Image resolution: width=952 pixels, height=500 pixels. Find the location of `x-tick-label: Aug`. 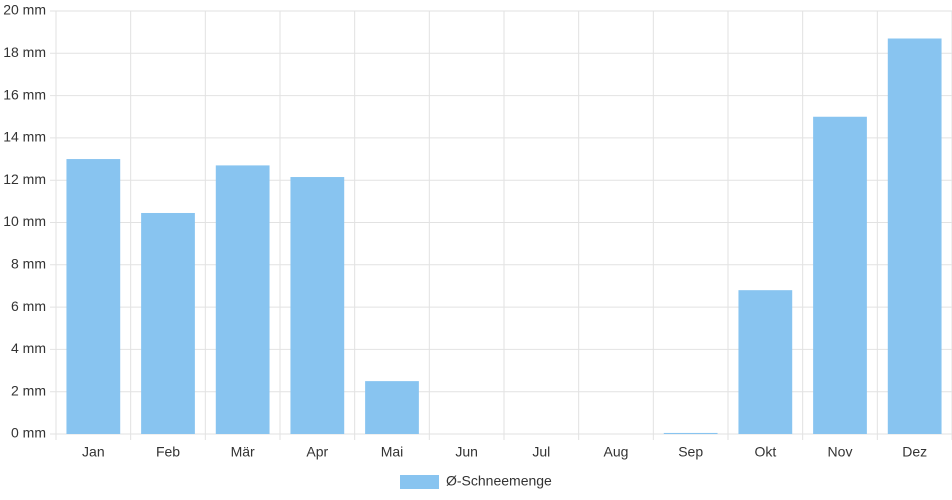

x-tick-label: Aug is located at coordinates (616, 452).